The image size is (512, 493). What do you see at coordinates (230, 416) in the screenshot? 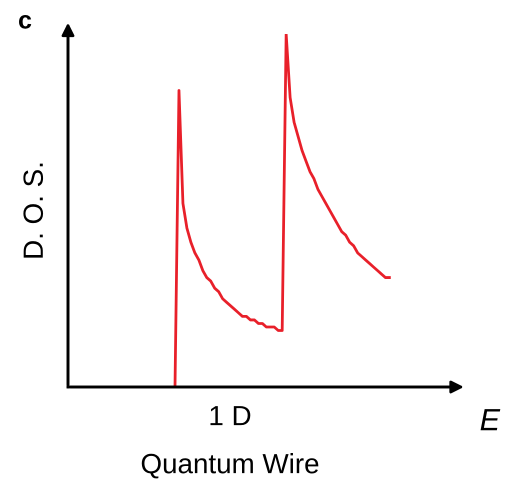
I see `text: 1 D` at bounding box center [230, 416].